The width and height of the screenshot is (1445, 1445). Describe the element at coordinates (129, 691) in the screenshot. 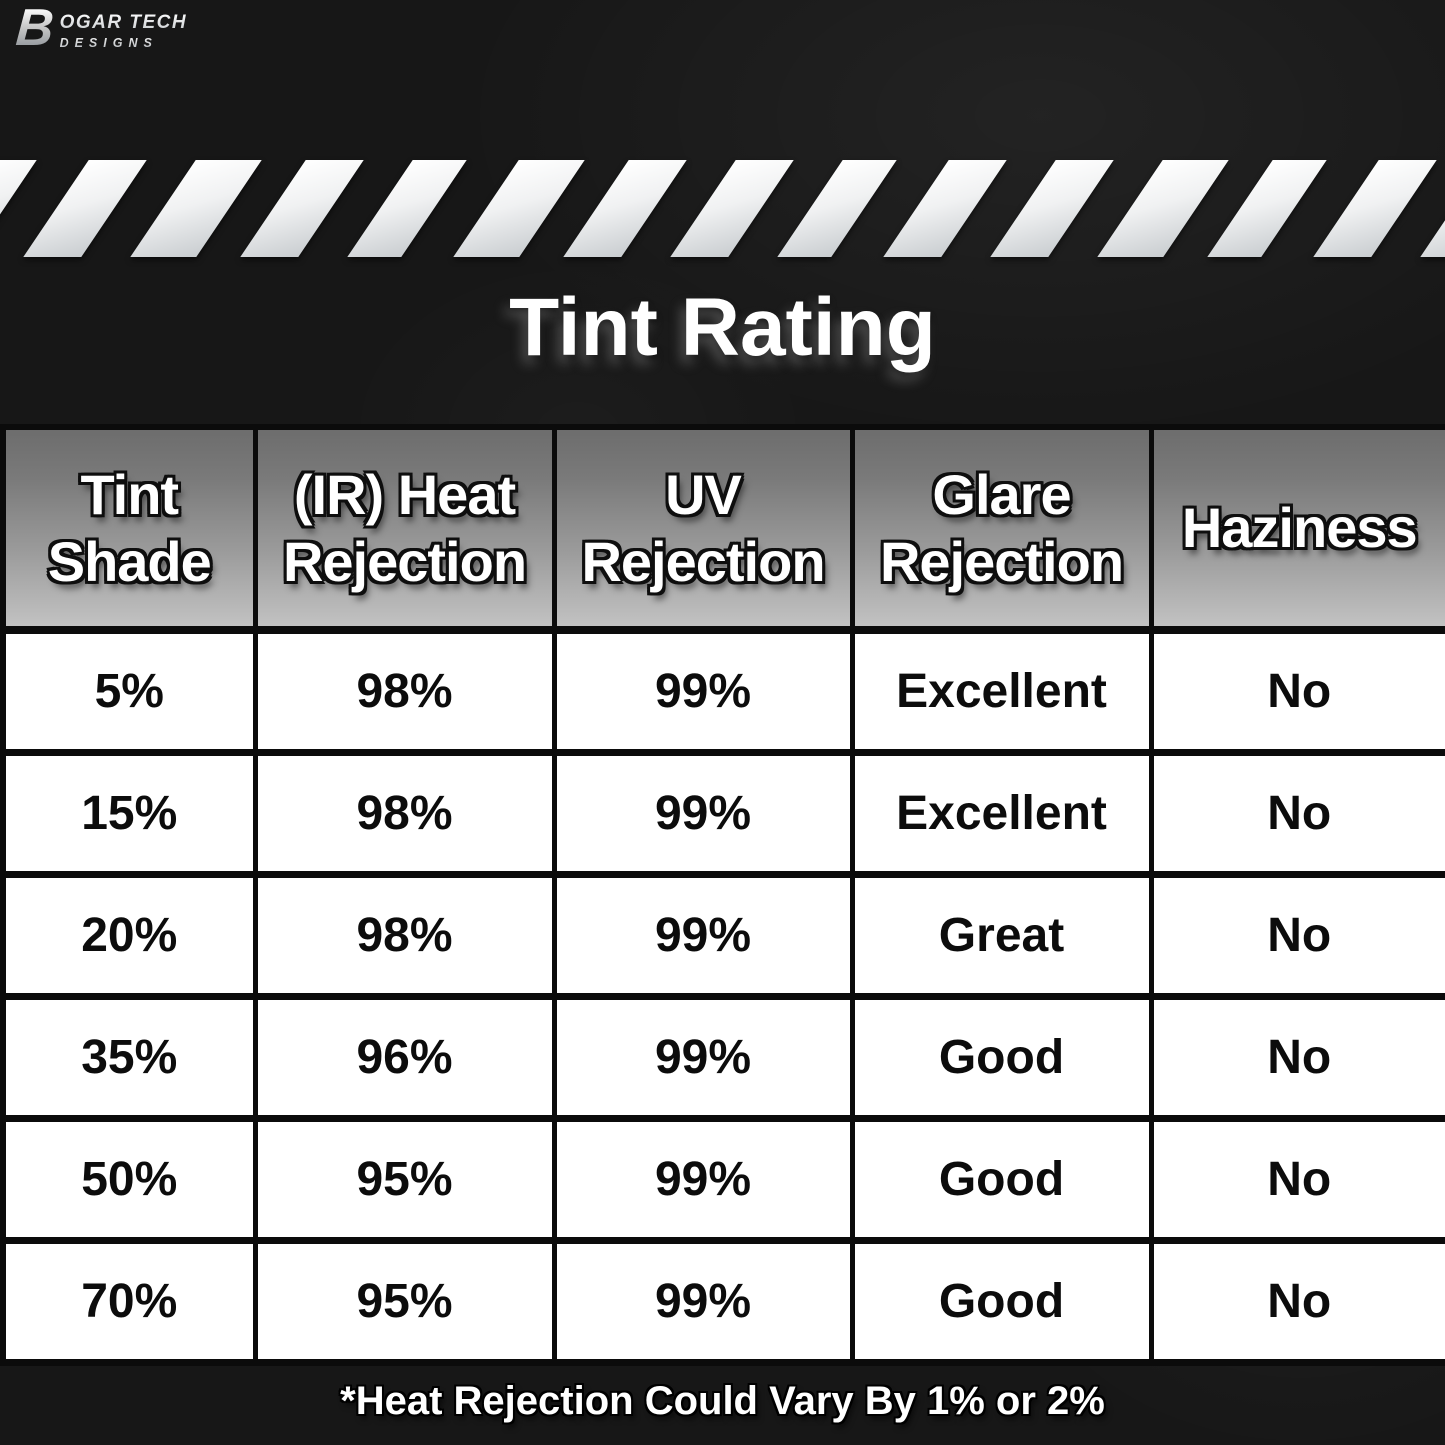

I see `cell-tint-shade: 5%` at that location.